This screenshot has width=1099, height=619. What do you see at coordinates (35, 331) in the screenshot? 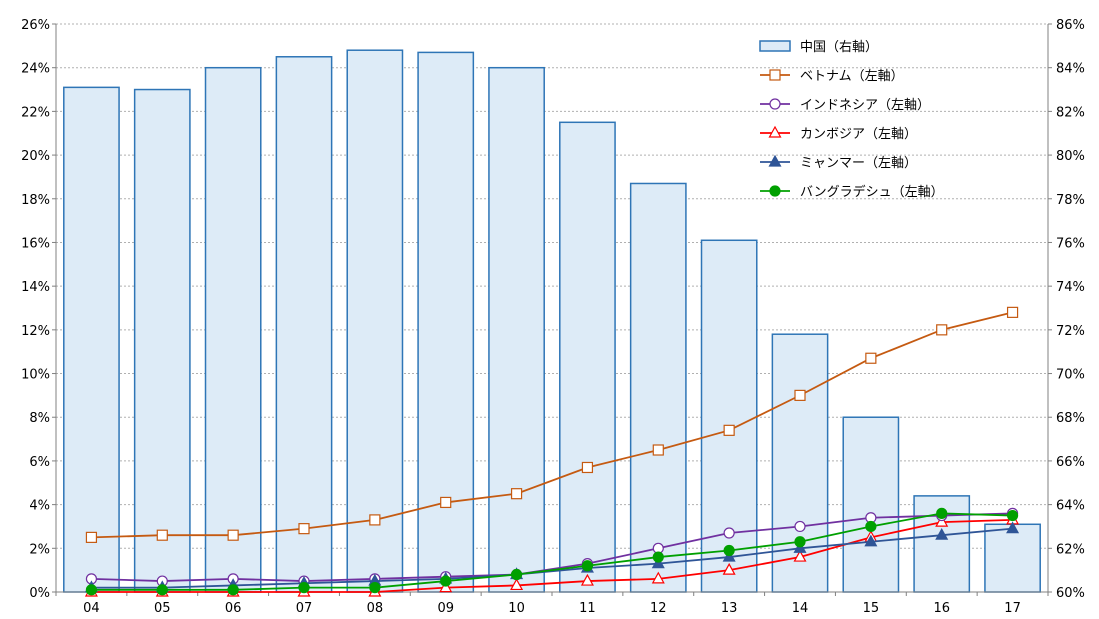
I see `left-tick-label: 12%` at bounding box center [35, 331].